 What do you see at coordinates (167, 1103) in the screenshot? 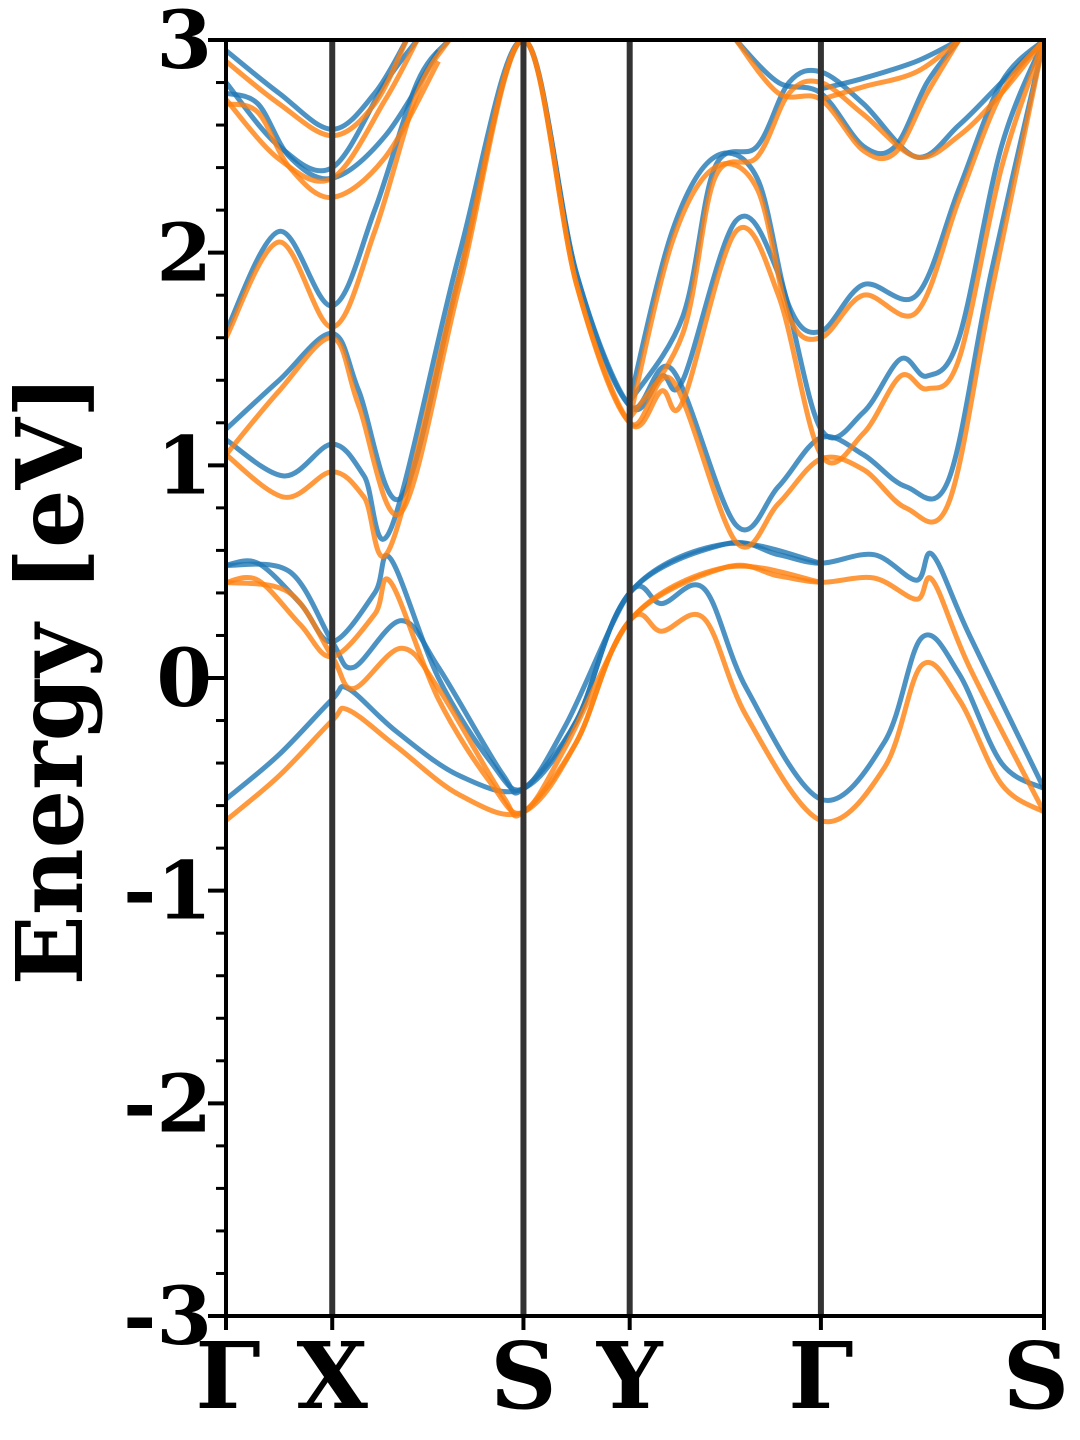
I see `y-tick-label: -2` at bounding box center [167, 1103].